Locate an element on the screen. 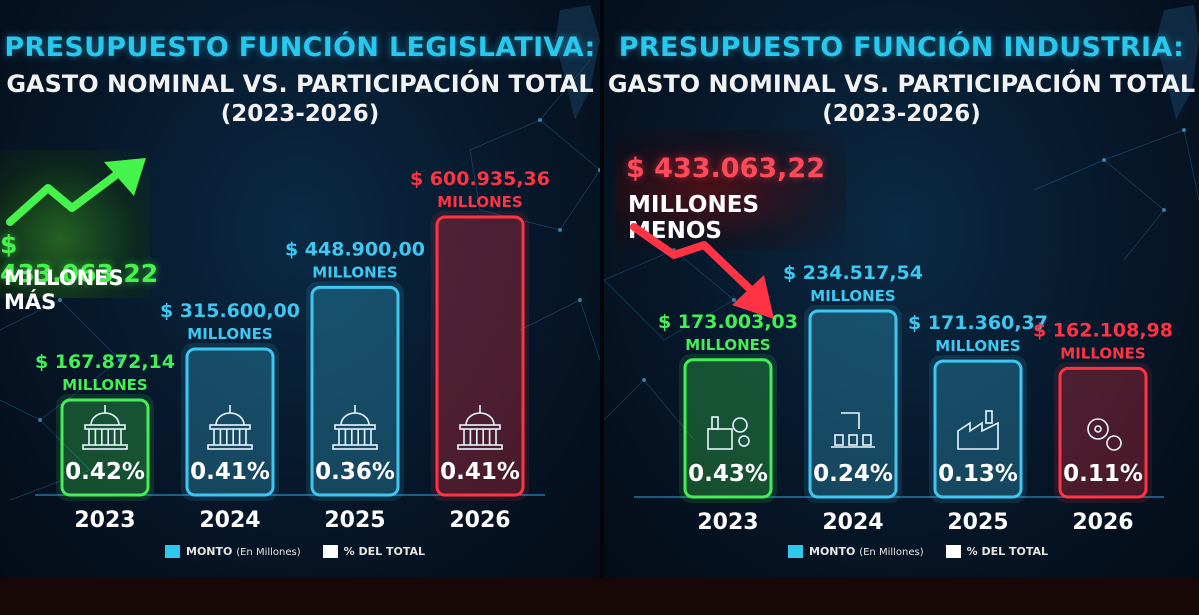 The height and width of the screenshot is (615, 1199). value-label: $ 173.003,03 is located at coordinates (728, 322).